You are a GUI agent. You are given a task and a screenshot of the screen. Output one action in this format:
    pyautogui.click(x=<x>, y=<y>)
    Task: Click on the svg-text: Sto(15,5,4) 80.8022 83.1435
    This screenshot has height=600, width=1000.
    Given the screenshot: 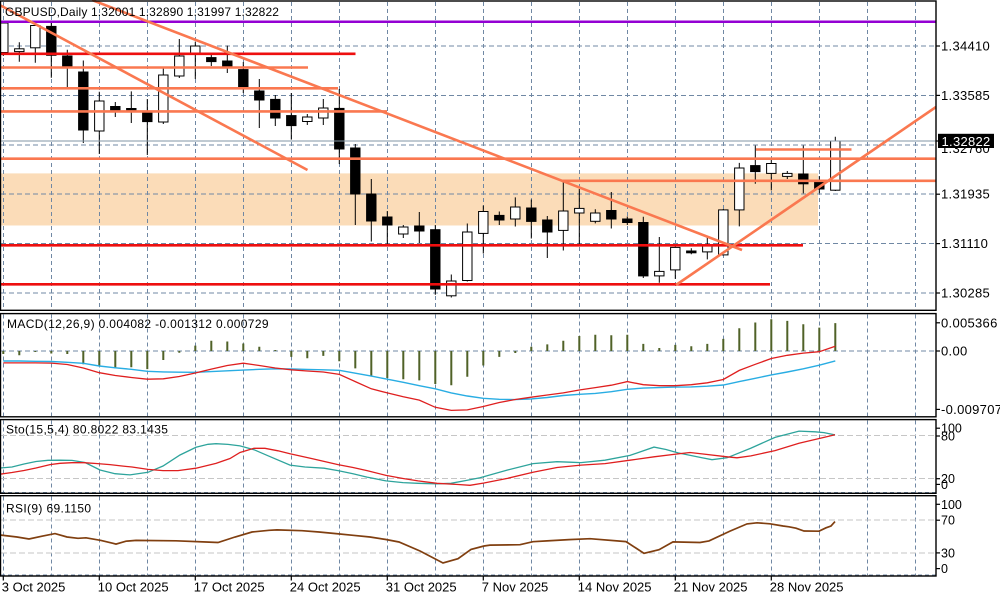 What is the action you would take?
    pyautogui.click(x=87, y=430)
    